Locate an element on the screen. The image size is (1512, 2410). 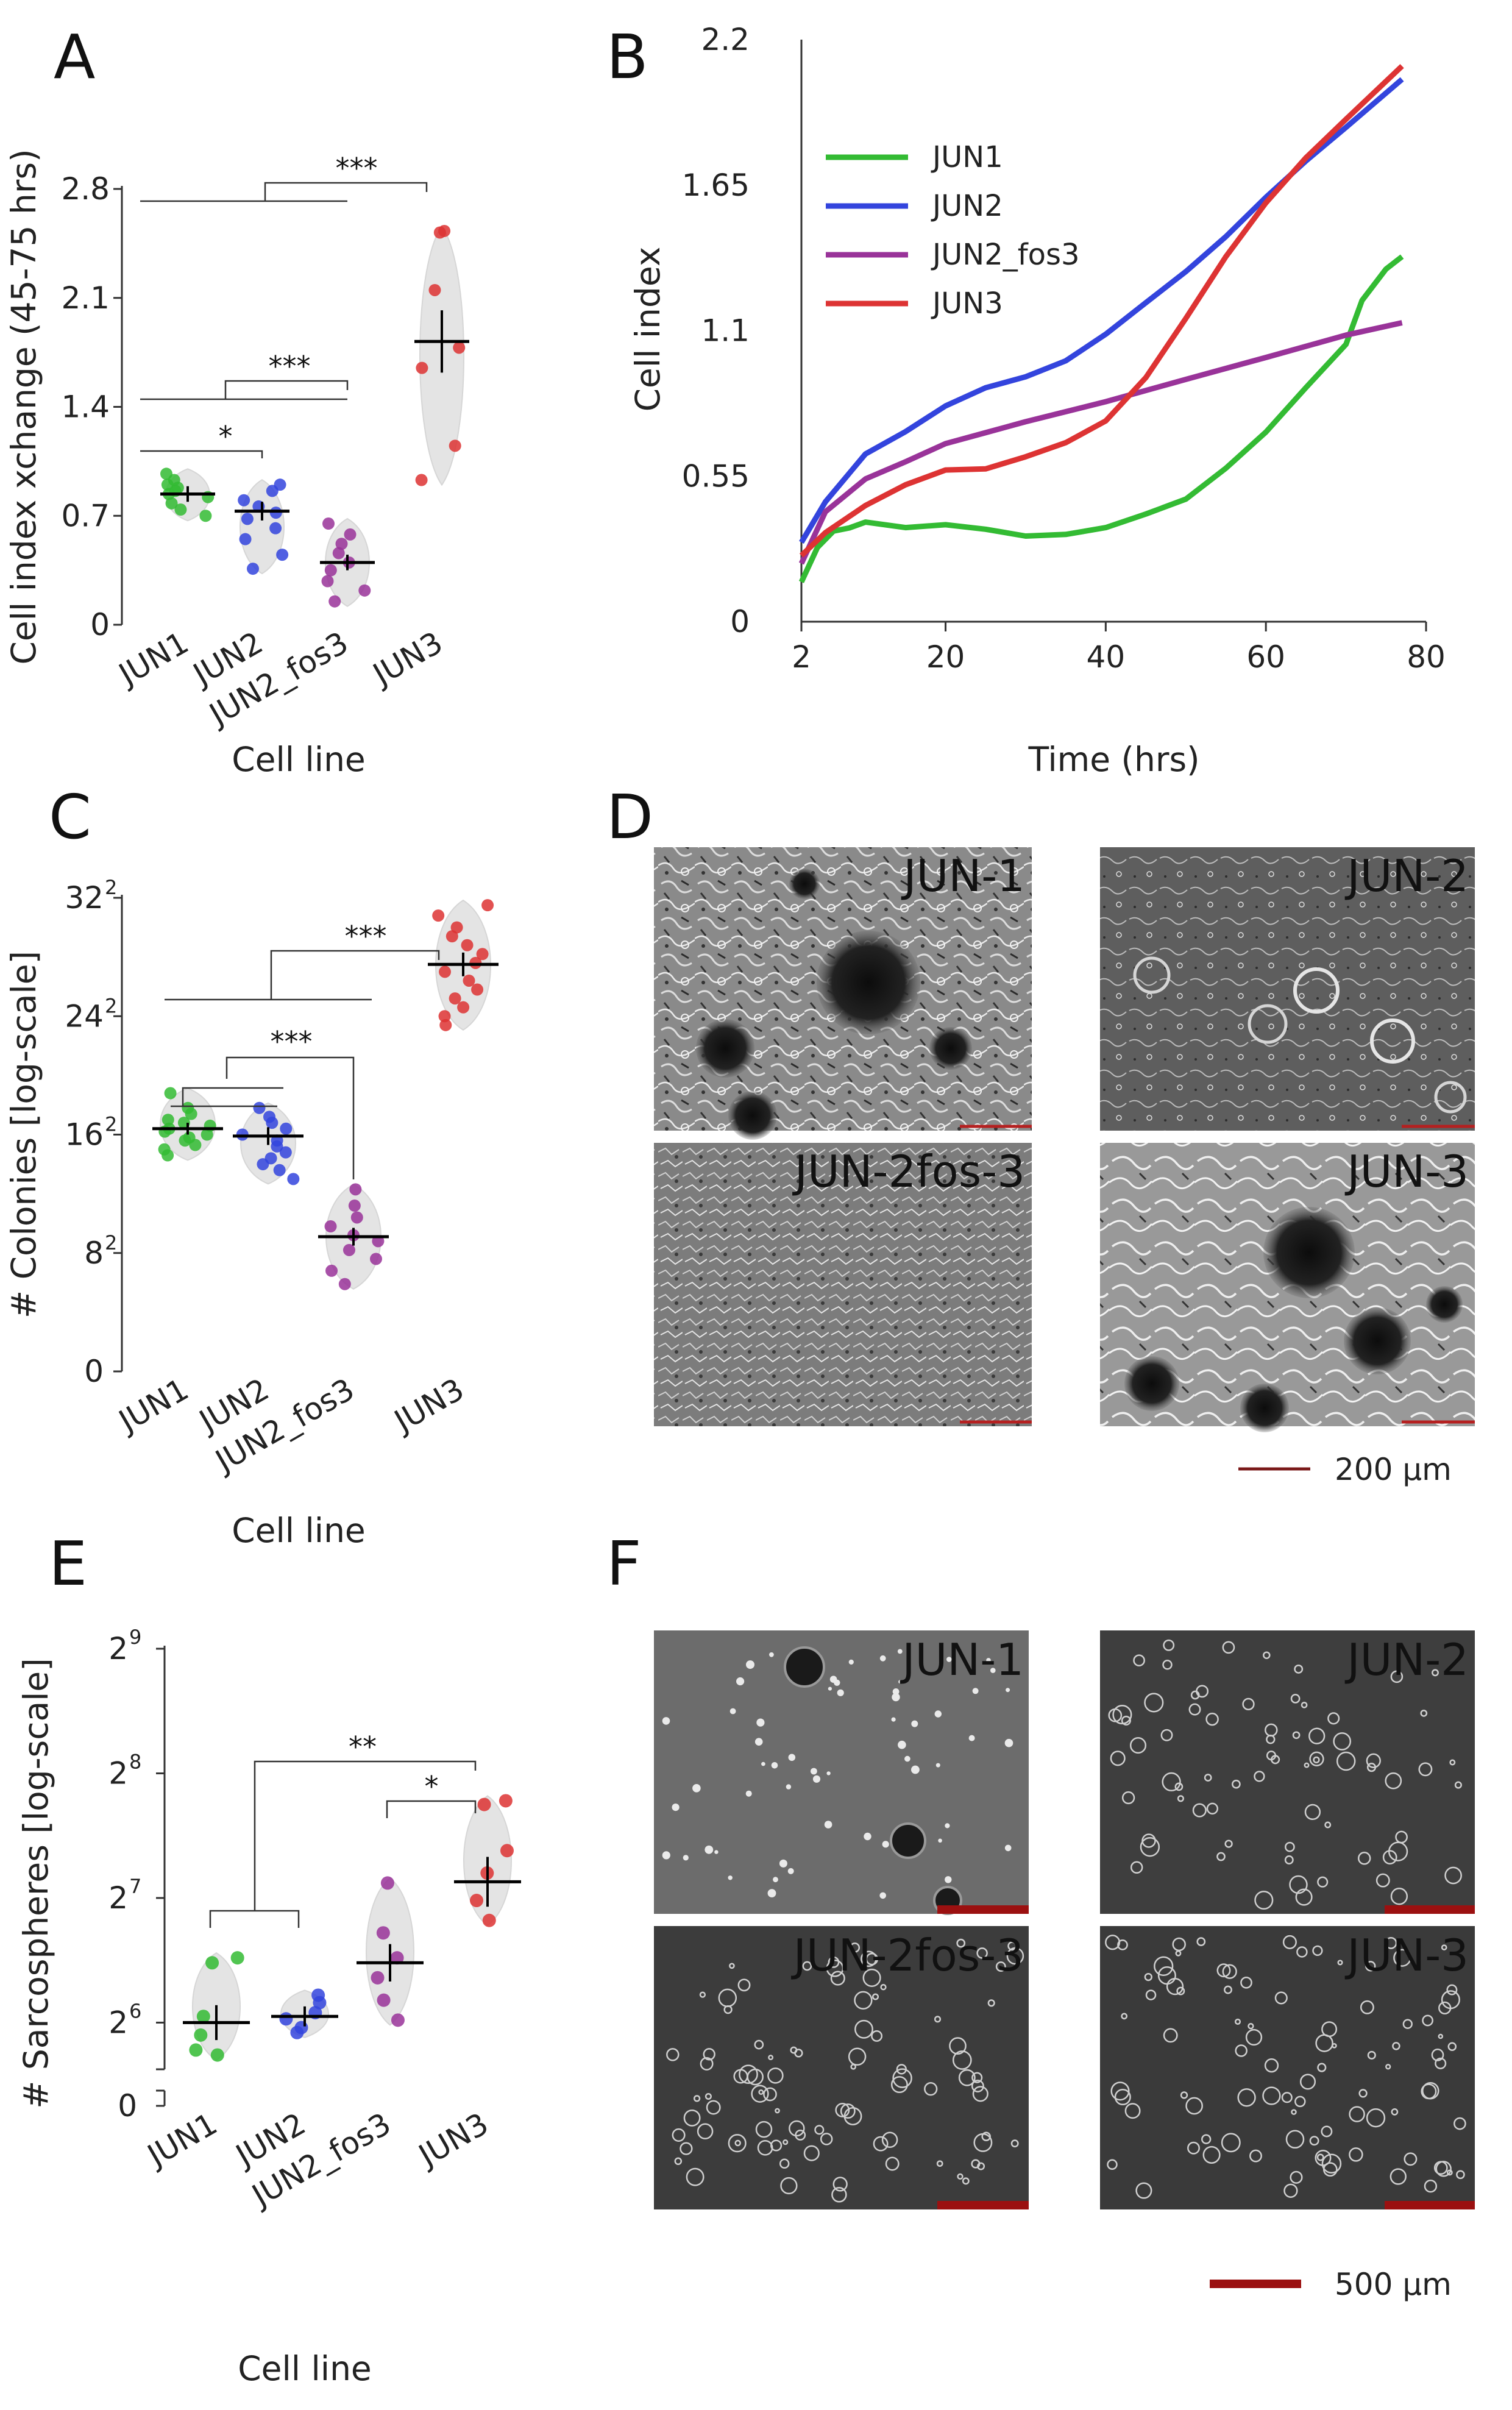
y-tick-exponent: 9 is located at coordinates (135, 1637).